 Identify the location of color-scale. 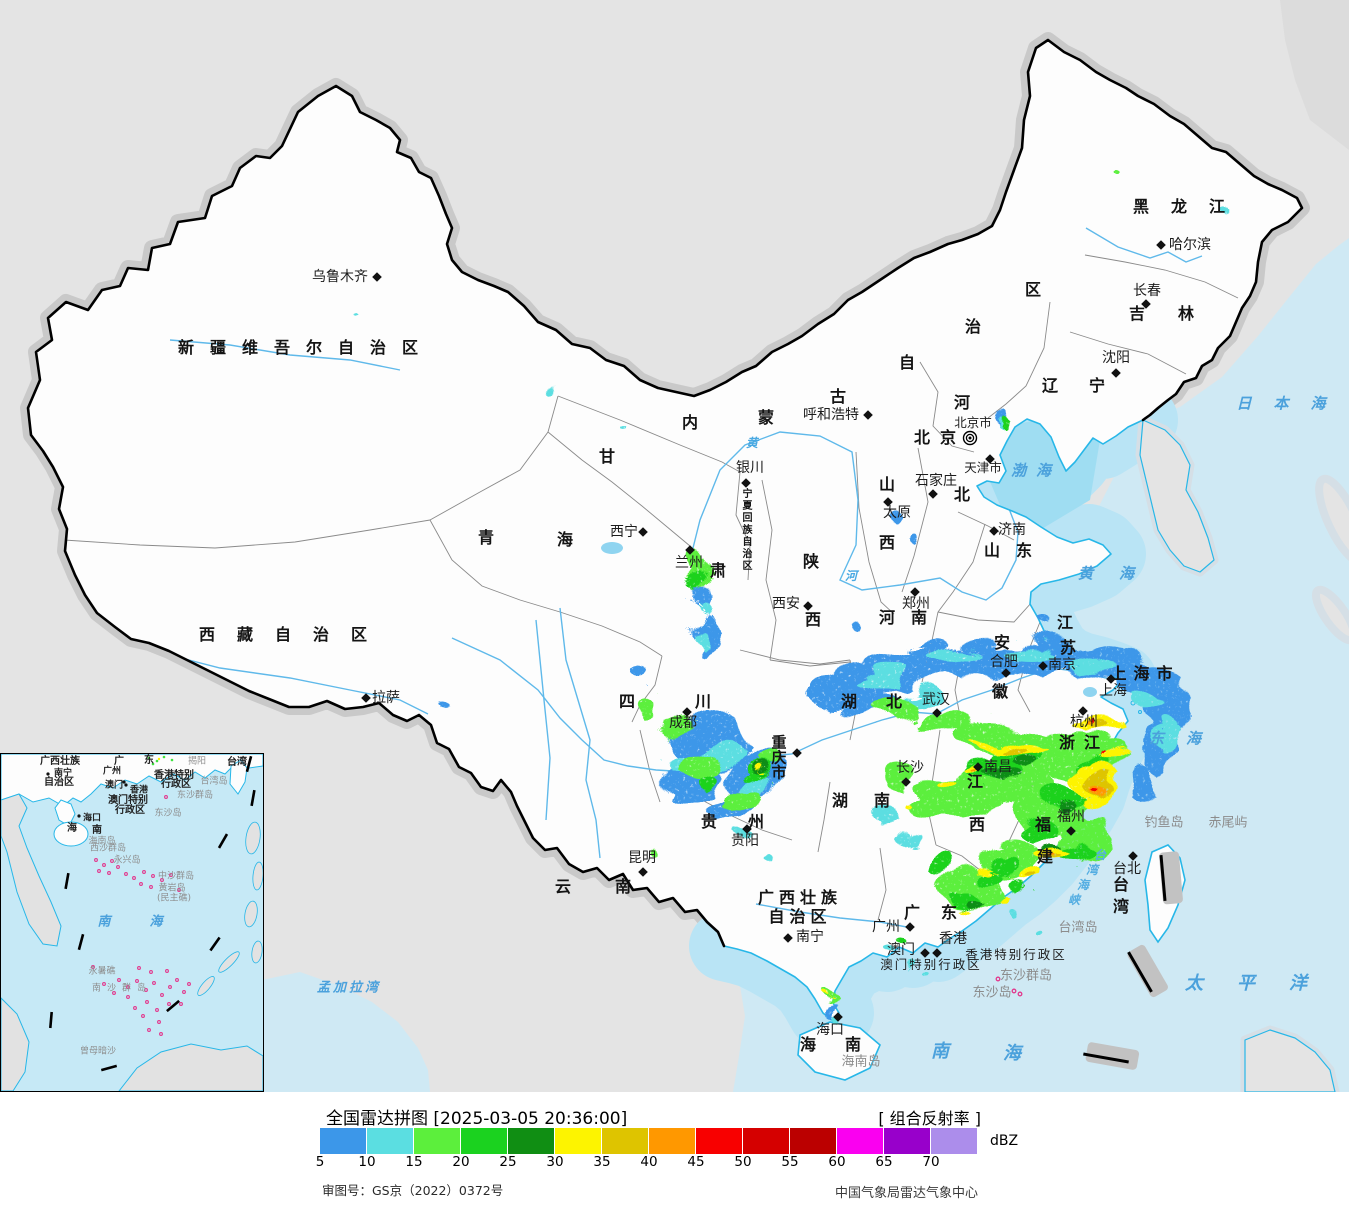
(649, 1141).